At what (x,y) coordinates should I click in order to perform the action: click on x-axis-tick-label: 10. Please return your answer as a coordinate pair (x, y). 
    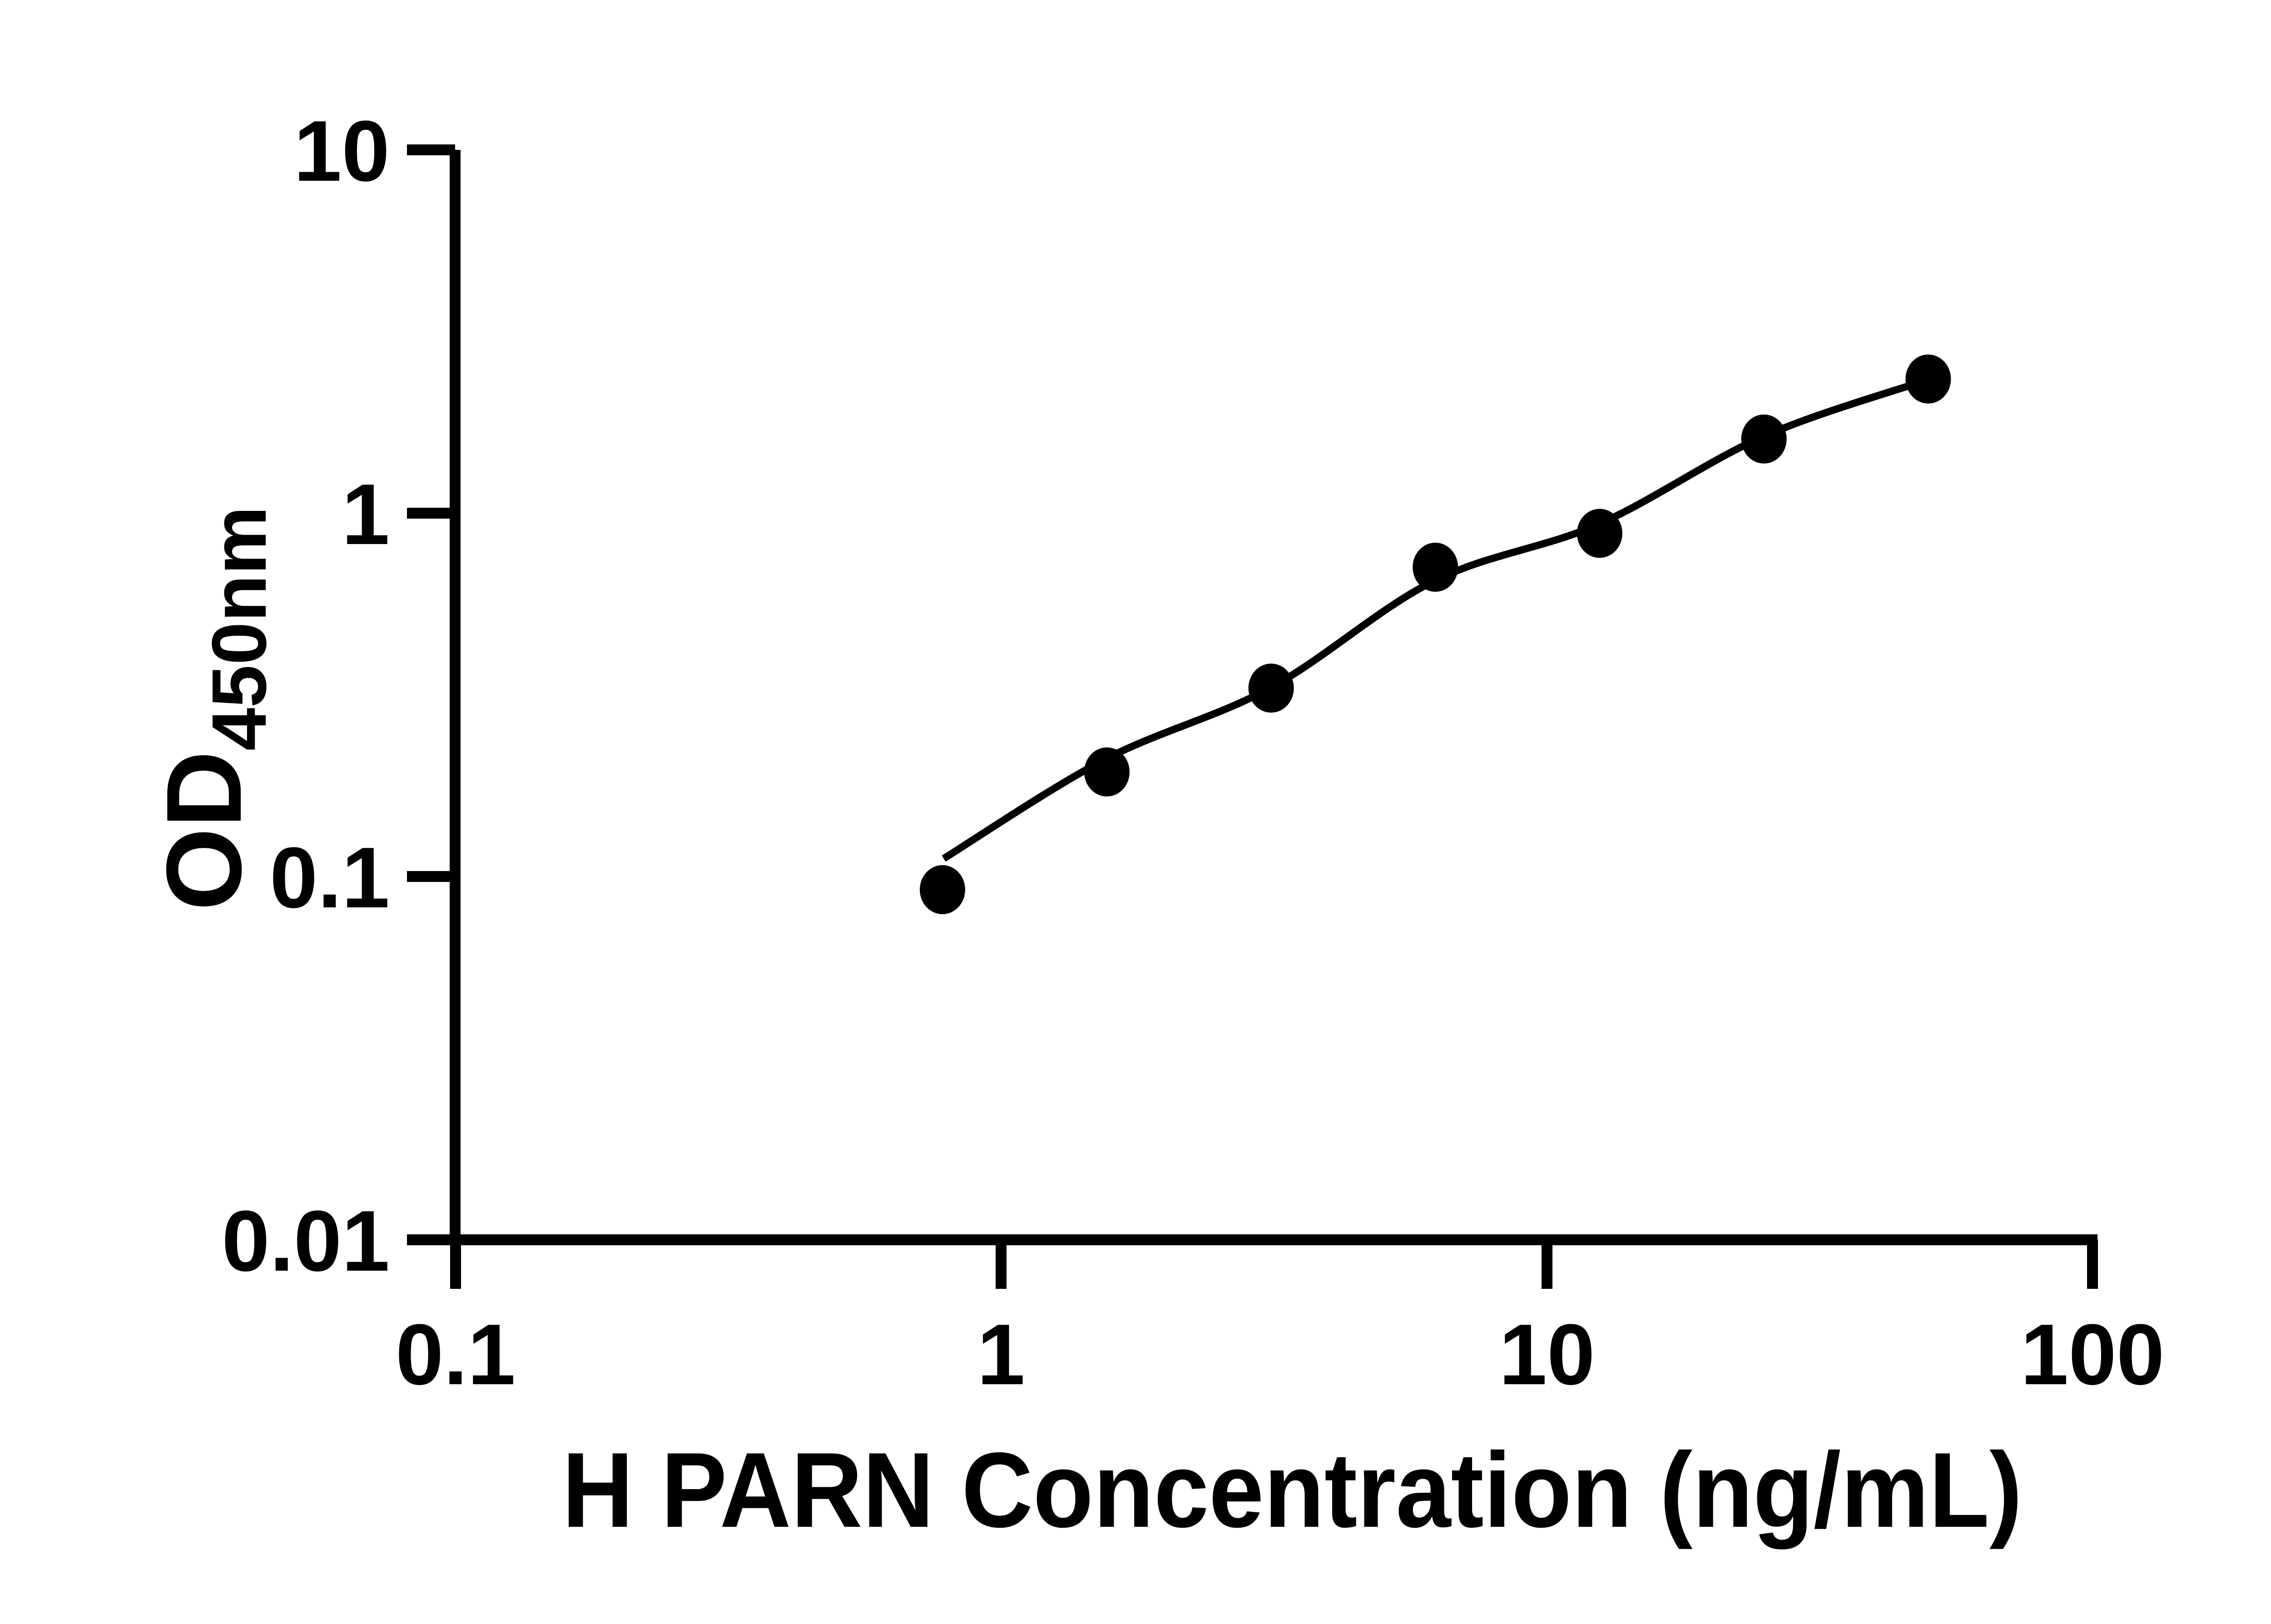
    Looking at the image, I should click on (1547, 1355).